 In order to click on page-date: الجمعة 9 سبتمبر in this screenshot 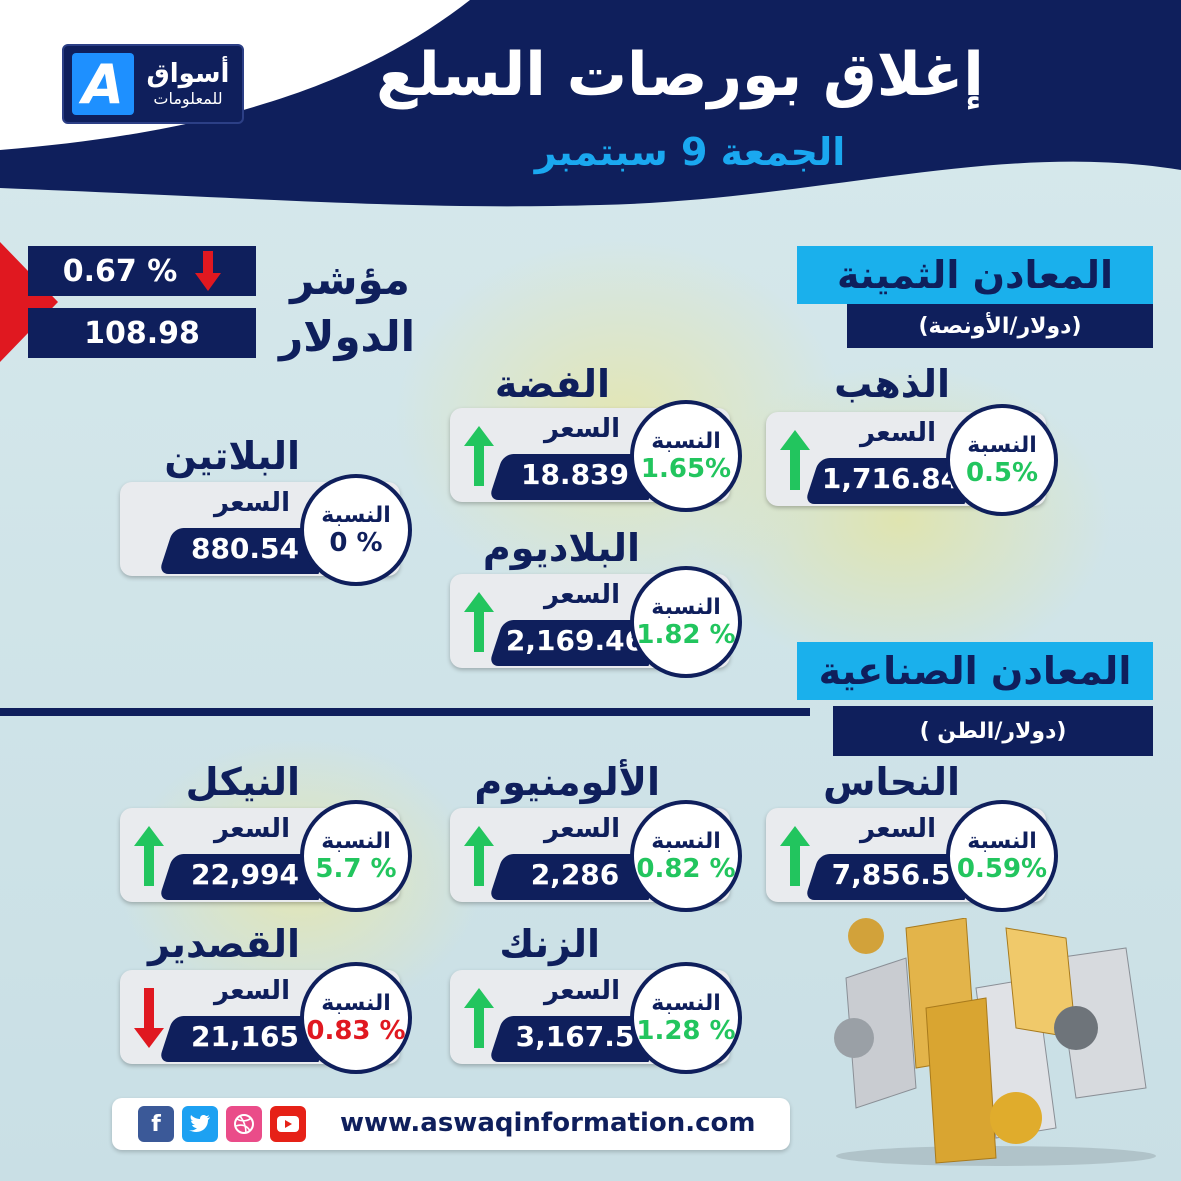, I will do `click(690, 152)`.